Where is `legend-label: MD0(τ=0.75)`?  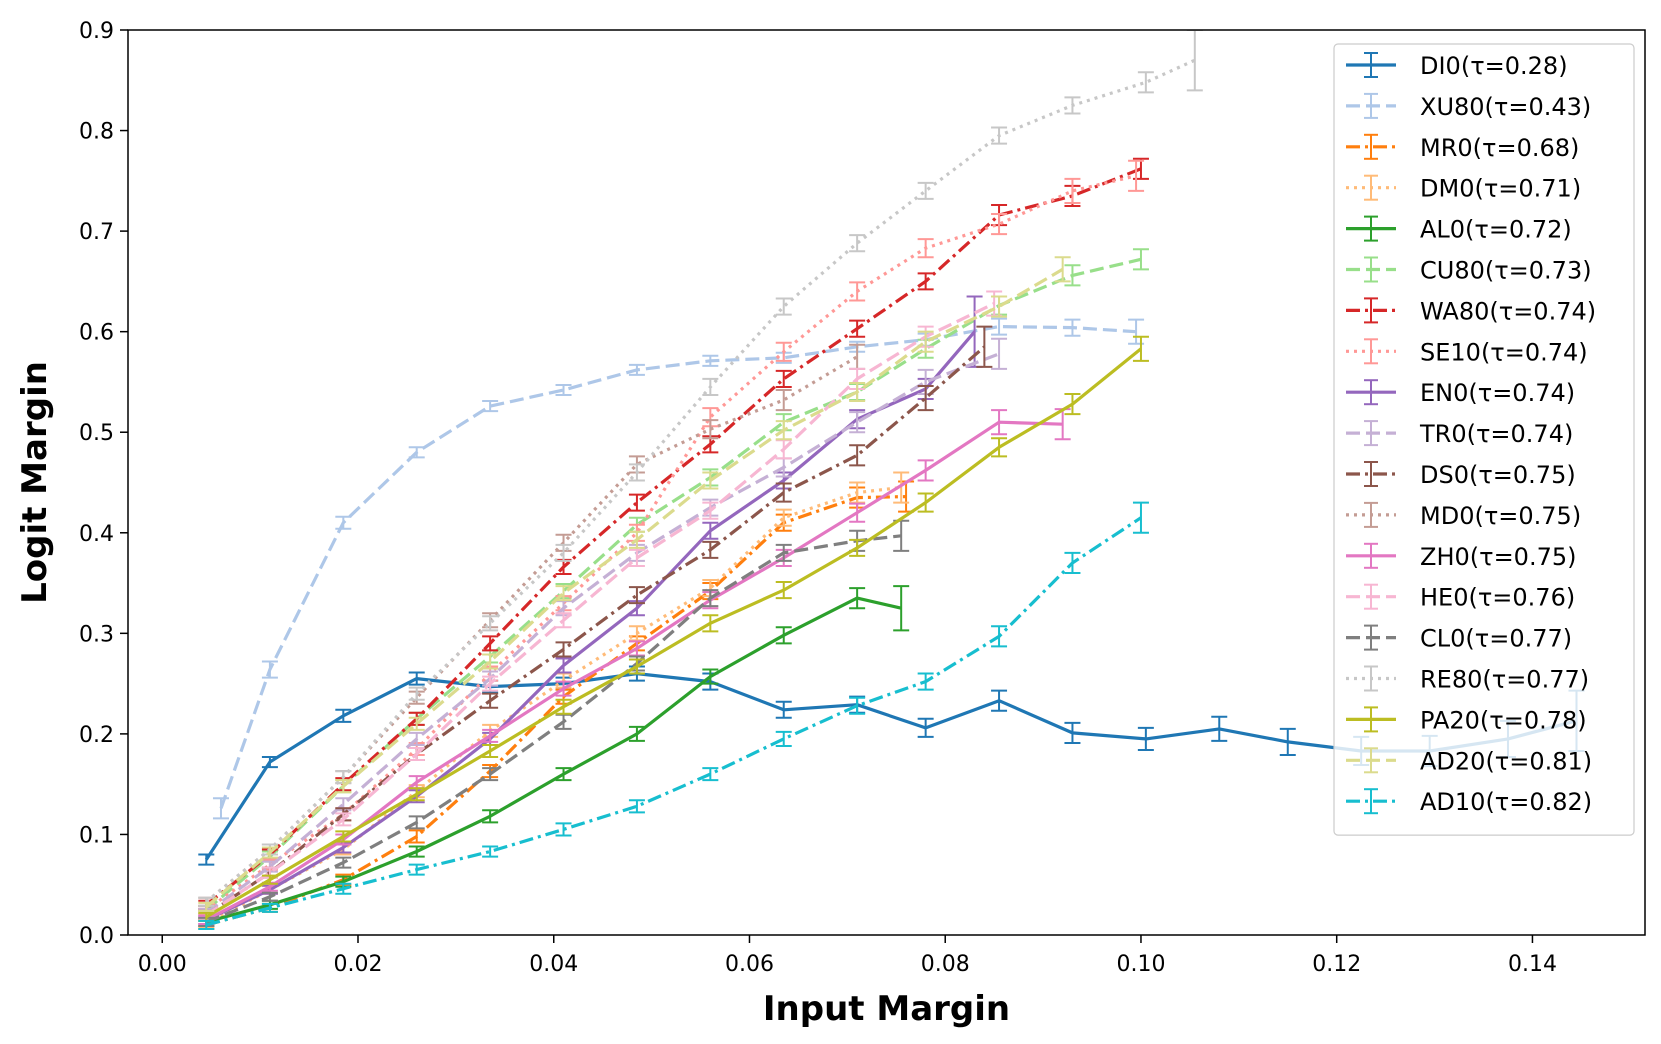
legend-label: MD0(τ=0.75) is located at coordinates (1500, 516).